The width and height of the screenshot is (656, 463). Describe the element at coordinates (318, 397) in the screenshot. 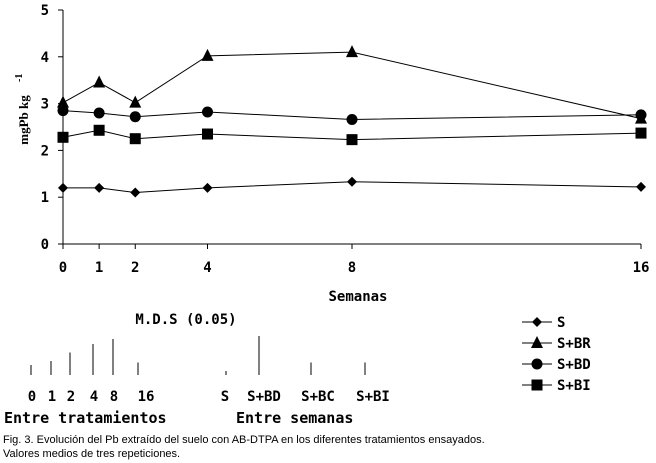

I see `mds-label: S+BC` at that location.